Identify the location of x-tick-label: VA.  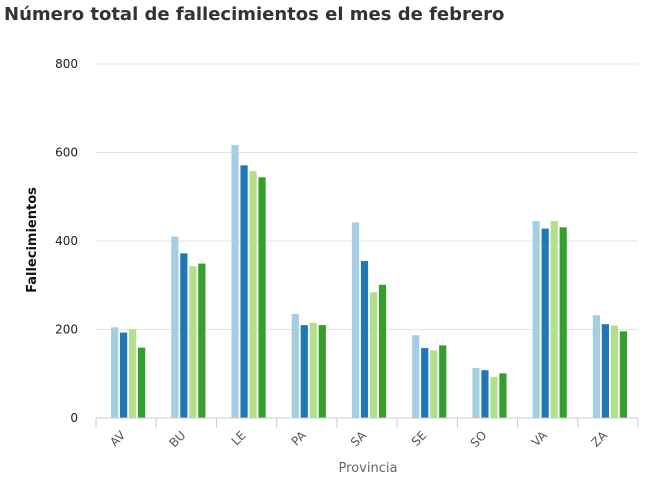
(540, 439).